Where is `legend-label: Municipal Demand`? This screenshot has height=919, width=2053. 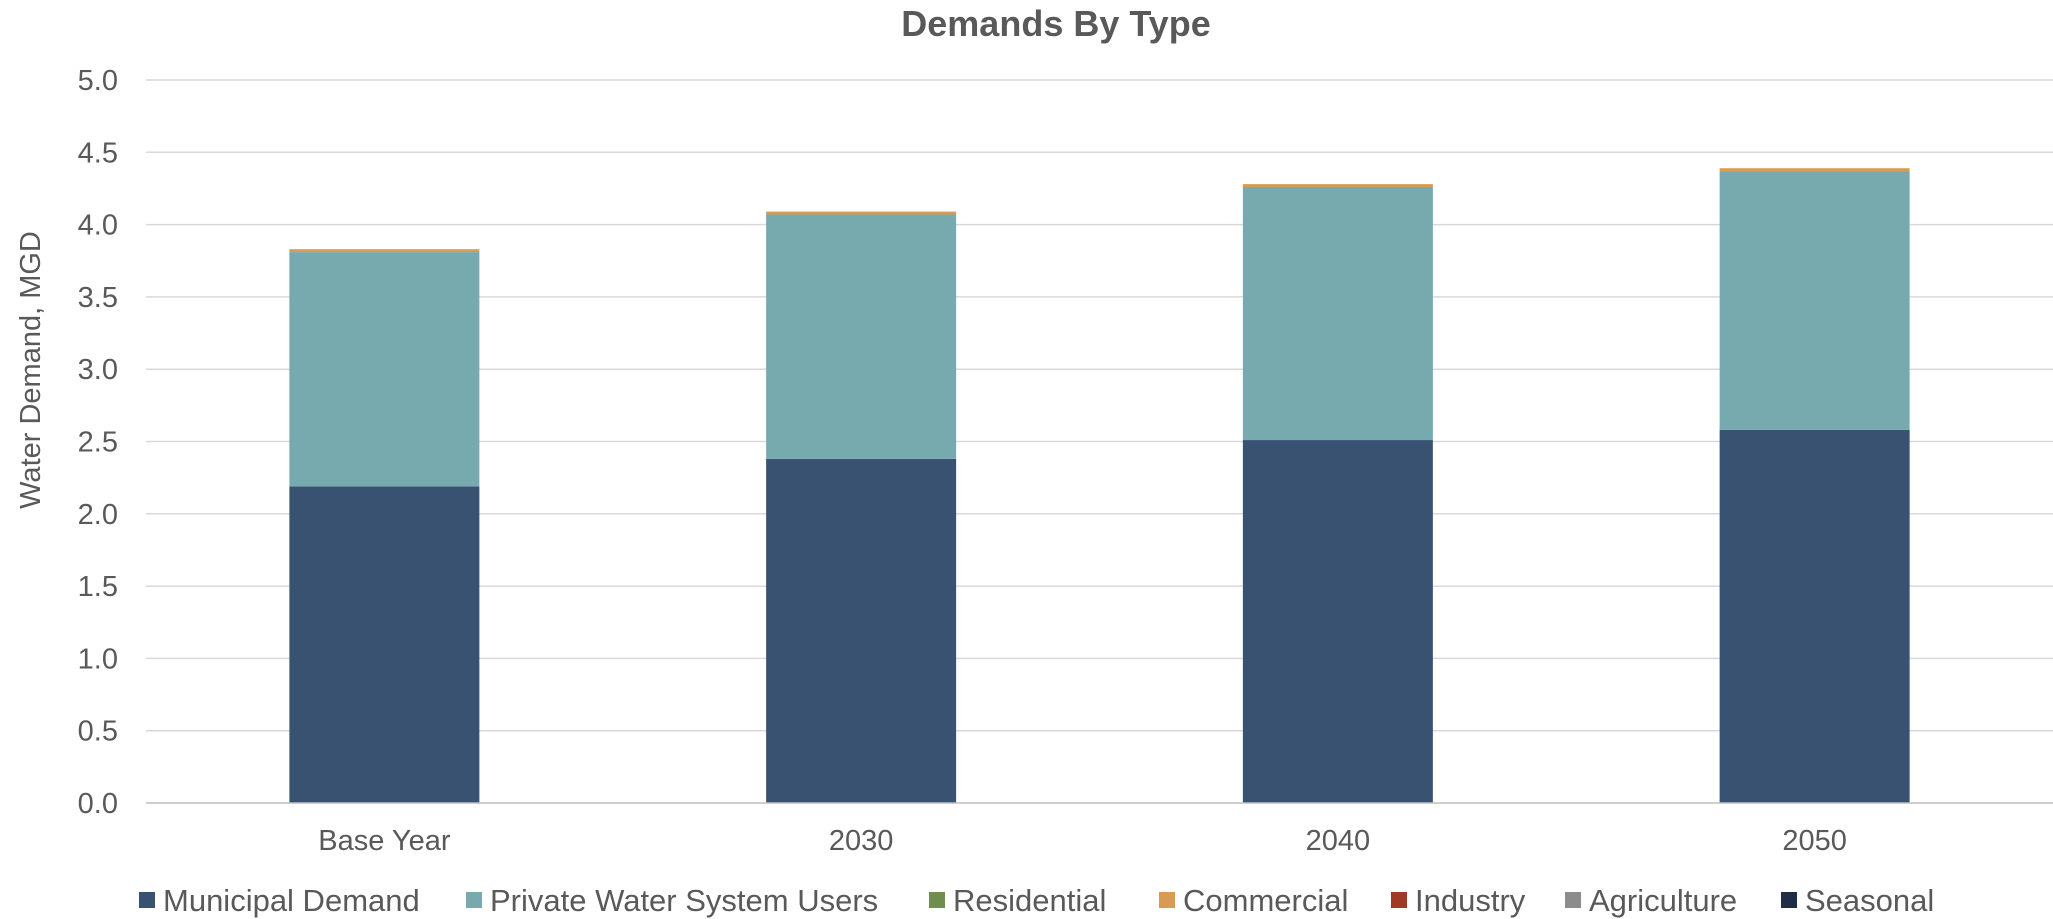
legend-label: Municipal Demand is located at coordinates (291, 900).